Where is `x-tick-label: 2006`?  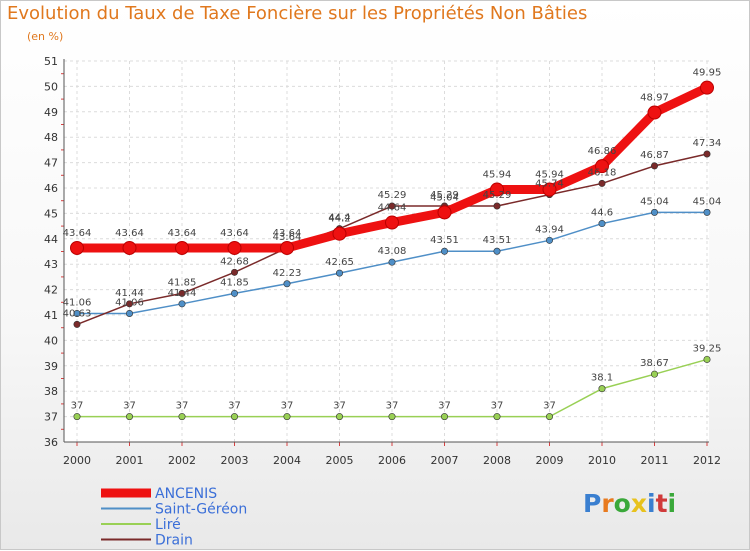
x-tick-label: 2006 is located at coordinates (392, 460).